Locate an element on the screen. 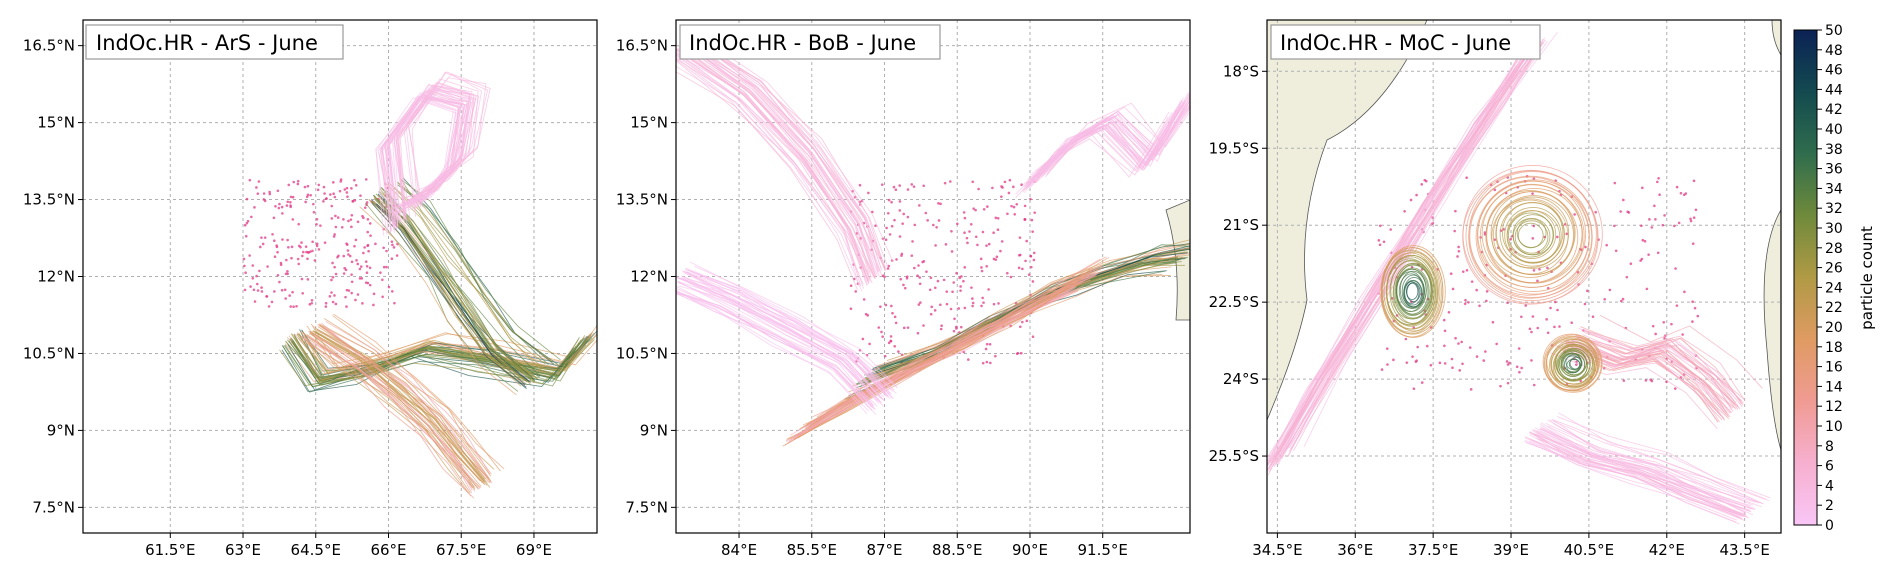  x-tick-label: 90°E is located at coordinates (1030, 550).